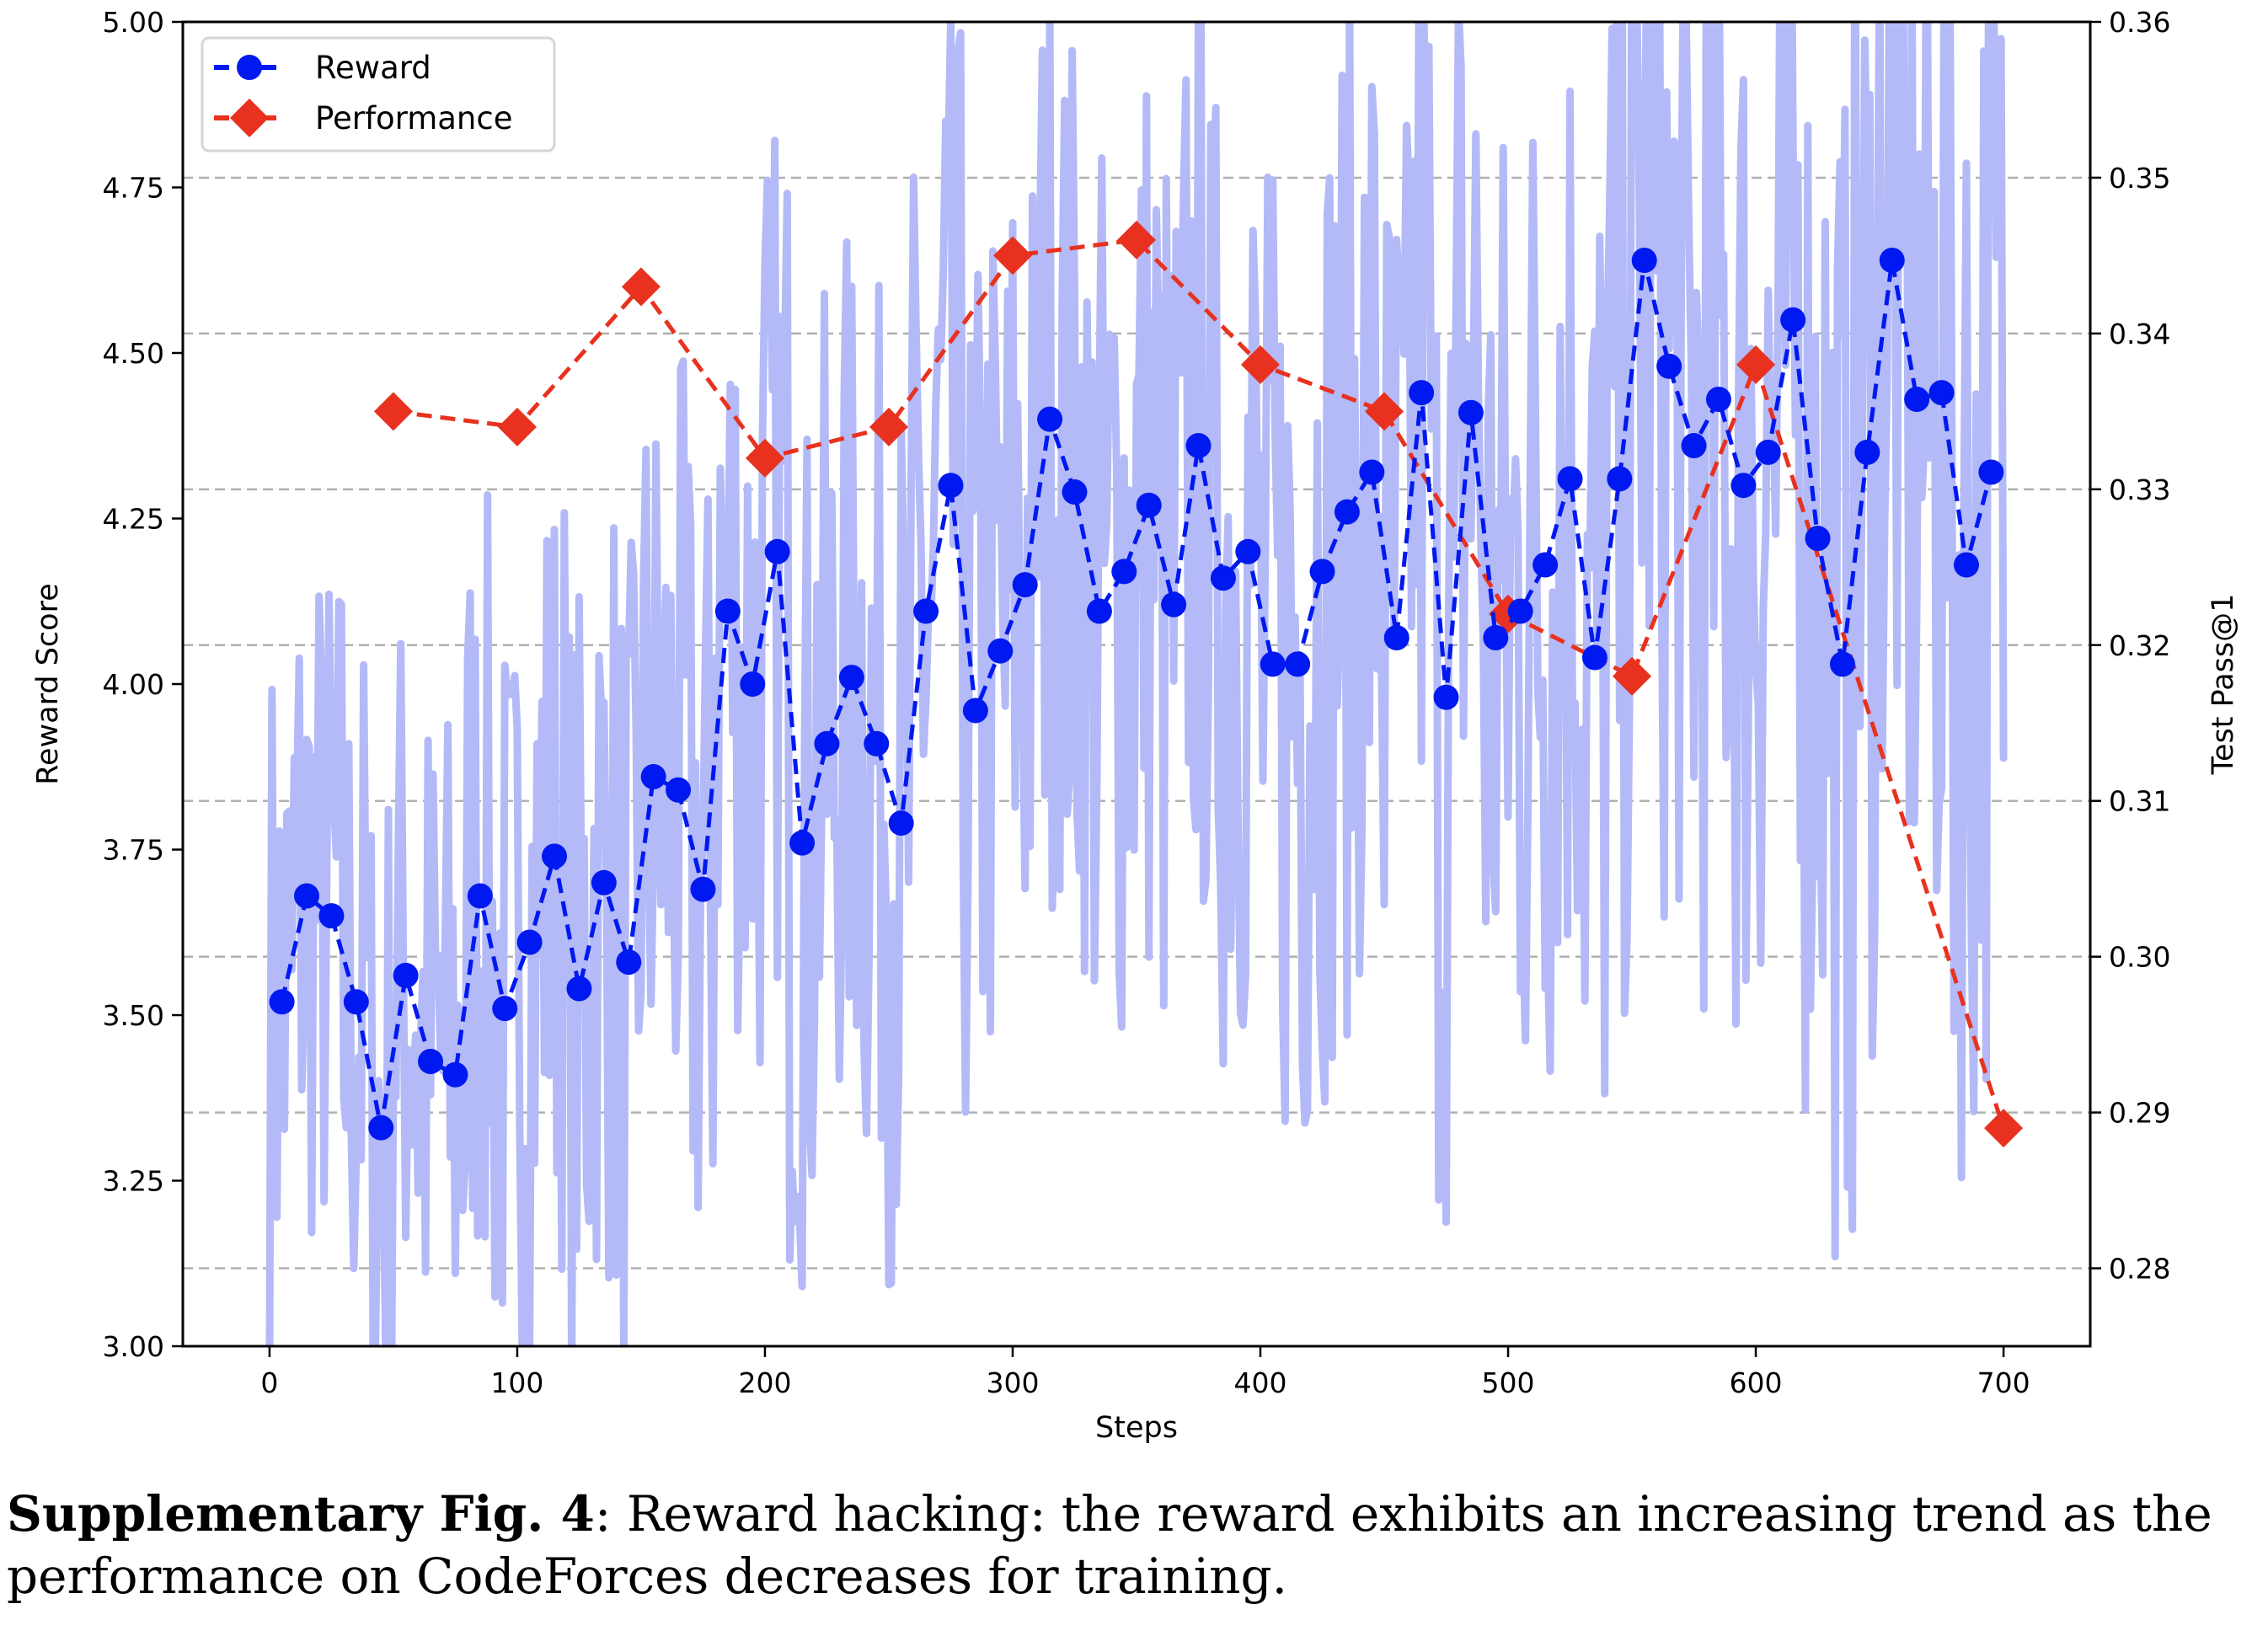  I want to click on legend-reward-marker, so click(250, 67).